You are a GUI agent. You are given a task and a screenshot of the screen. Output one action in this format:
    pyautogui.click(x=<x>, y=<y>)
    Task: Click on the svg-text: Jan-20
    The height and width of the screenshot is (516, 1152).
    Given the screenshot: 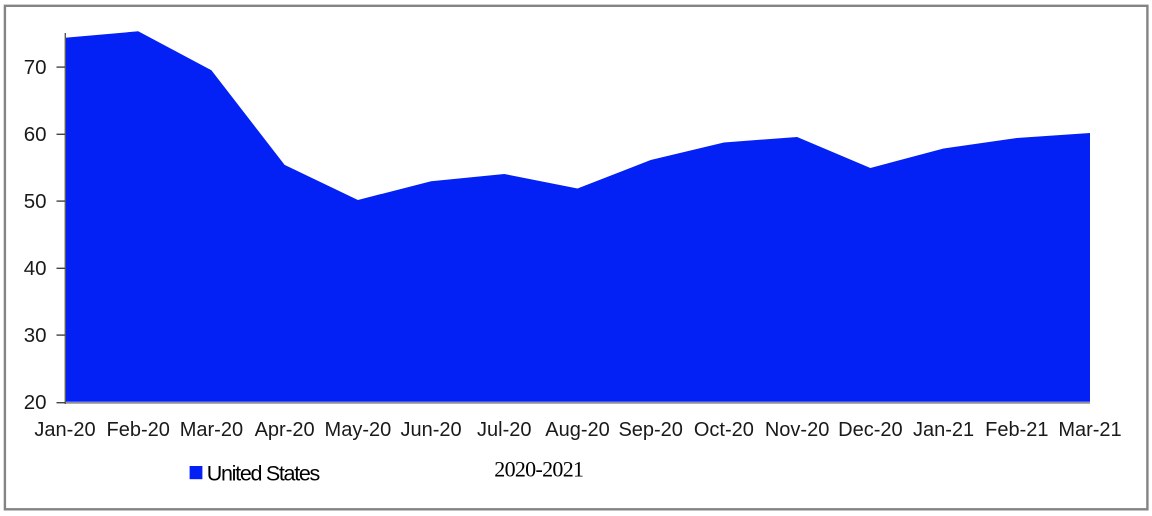 What is the action you would take?
    pyautogui.click(x=64, y=430)
    